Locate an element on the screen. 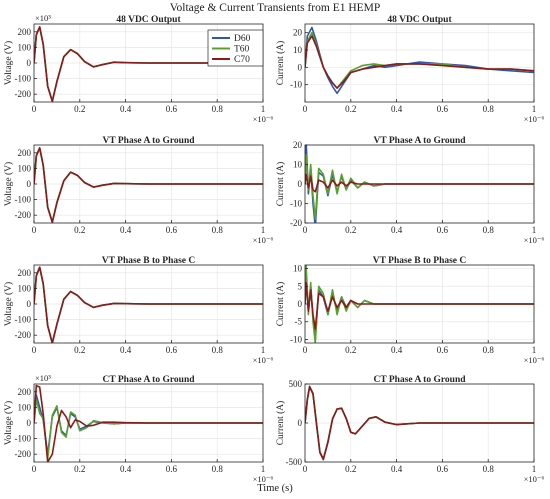 This screenshot has height=499, width=550. y-tick-label: 10 is located at coordinates (298, 165).